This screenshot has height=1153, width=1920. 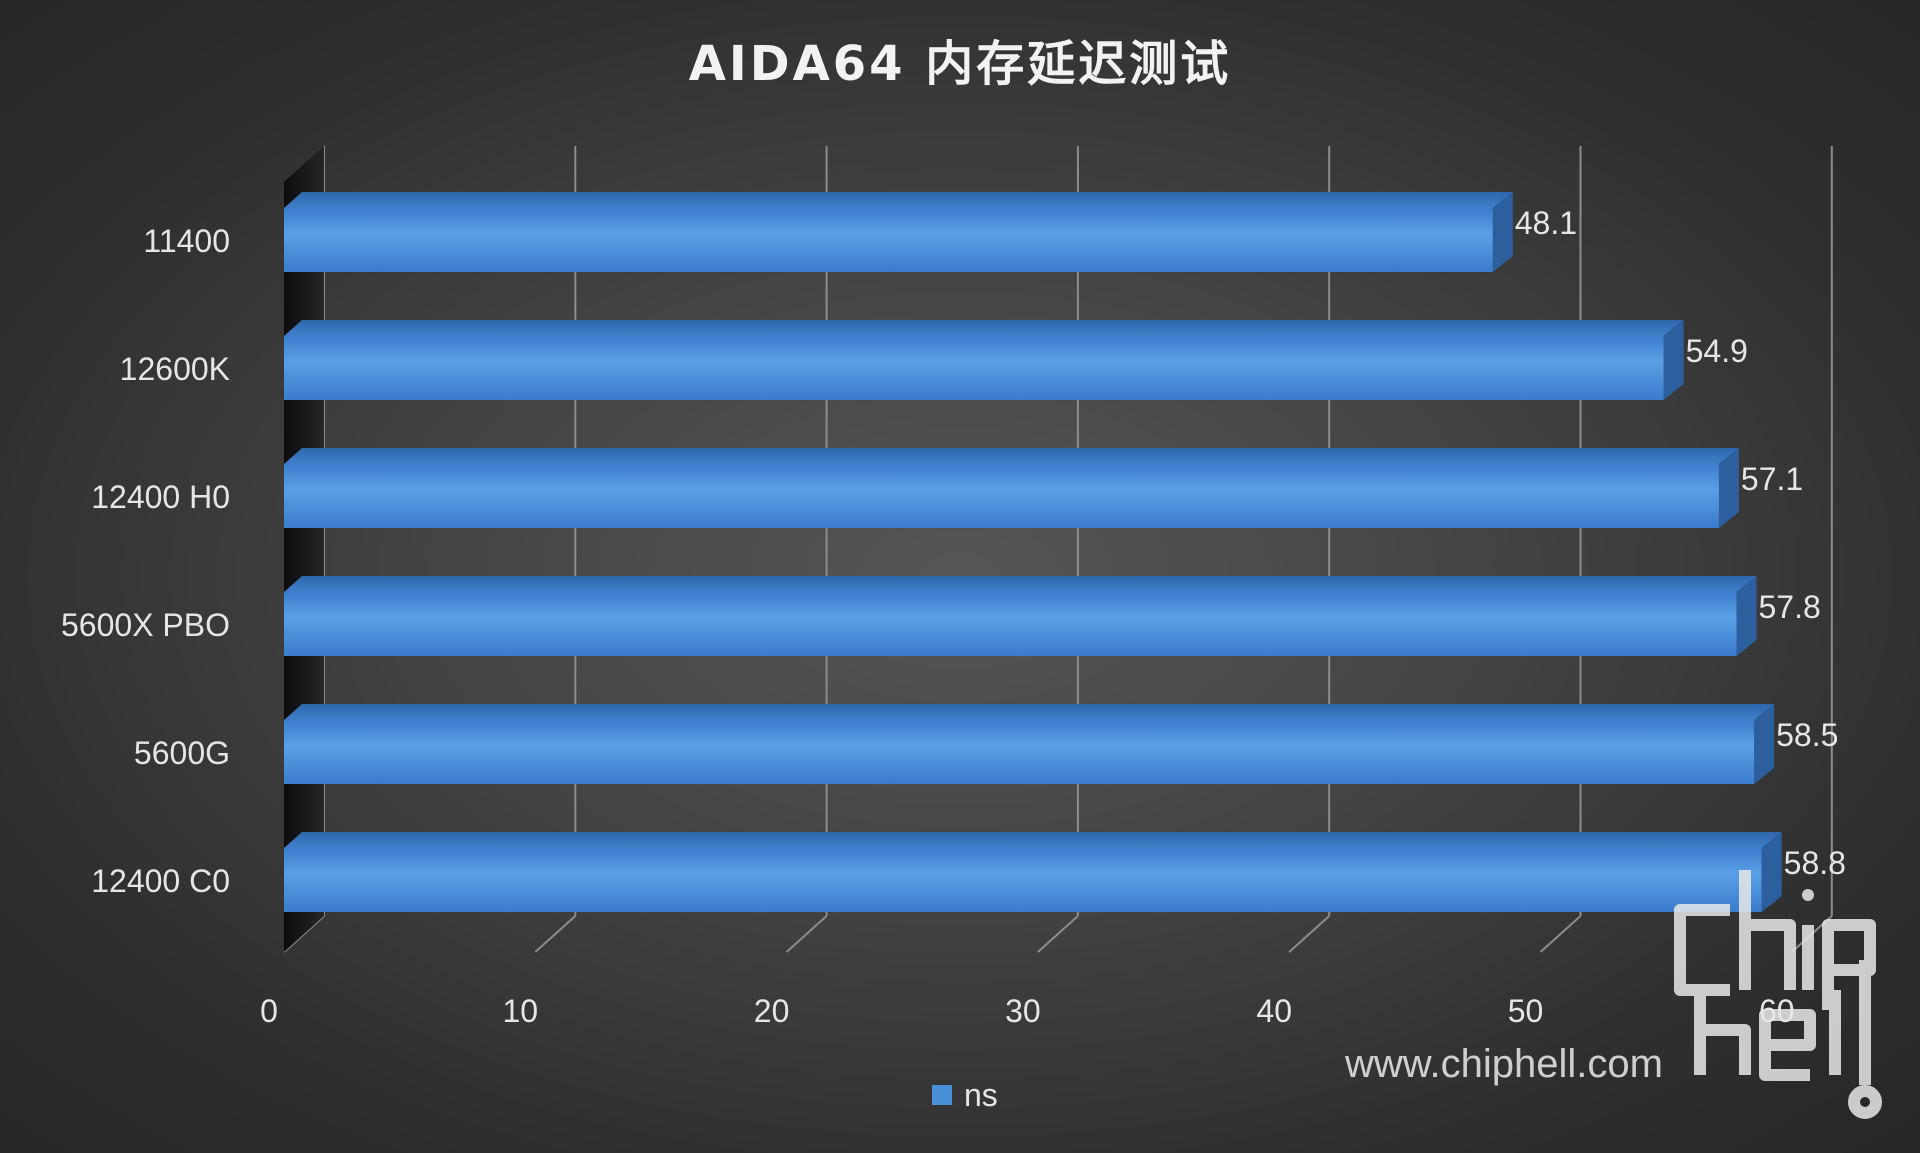 I want to click on x-tick-label: 30, so click(x=1023, y=1011).